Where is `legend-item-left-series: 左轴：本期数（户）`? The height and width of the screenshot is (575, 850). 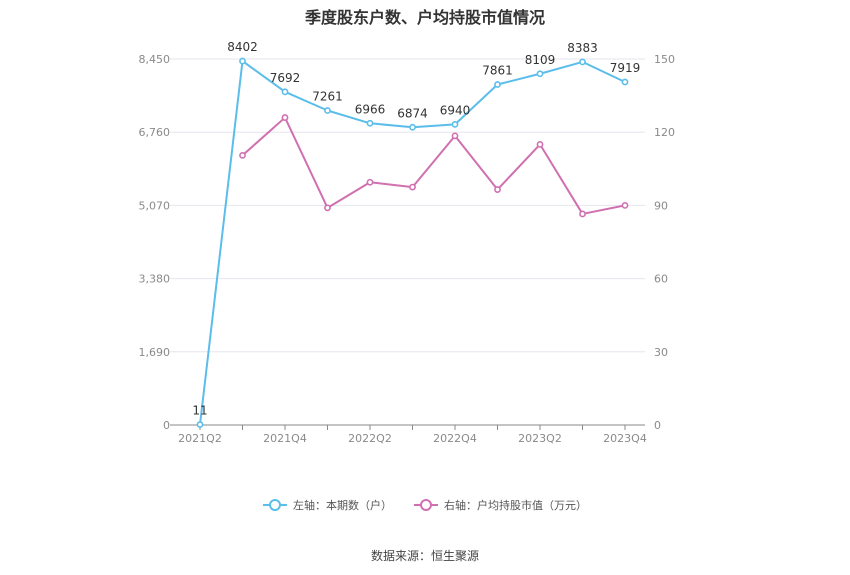
legend-item-left-series: 左轴：本期数（户） is located at coordinates (327, 505).